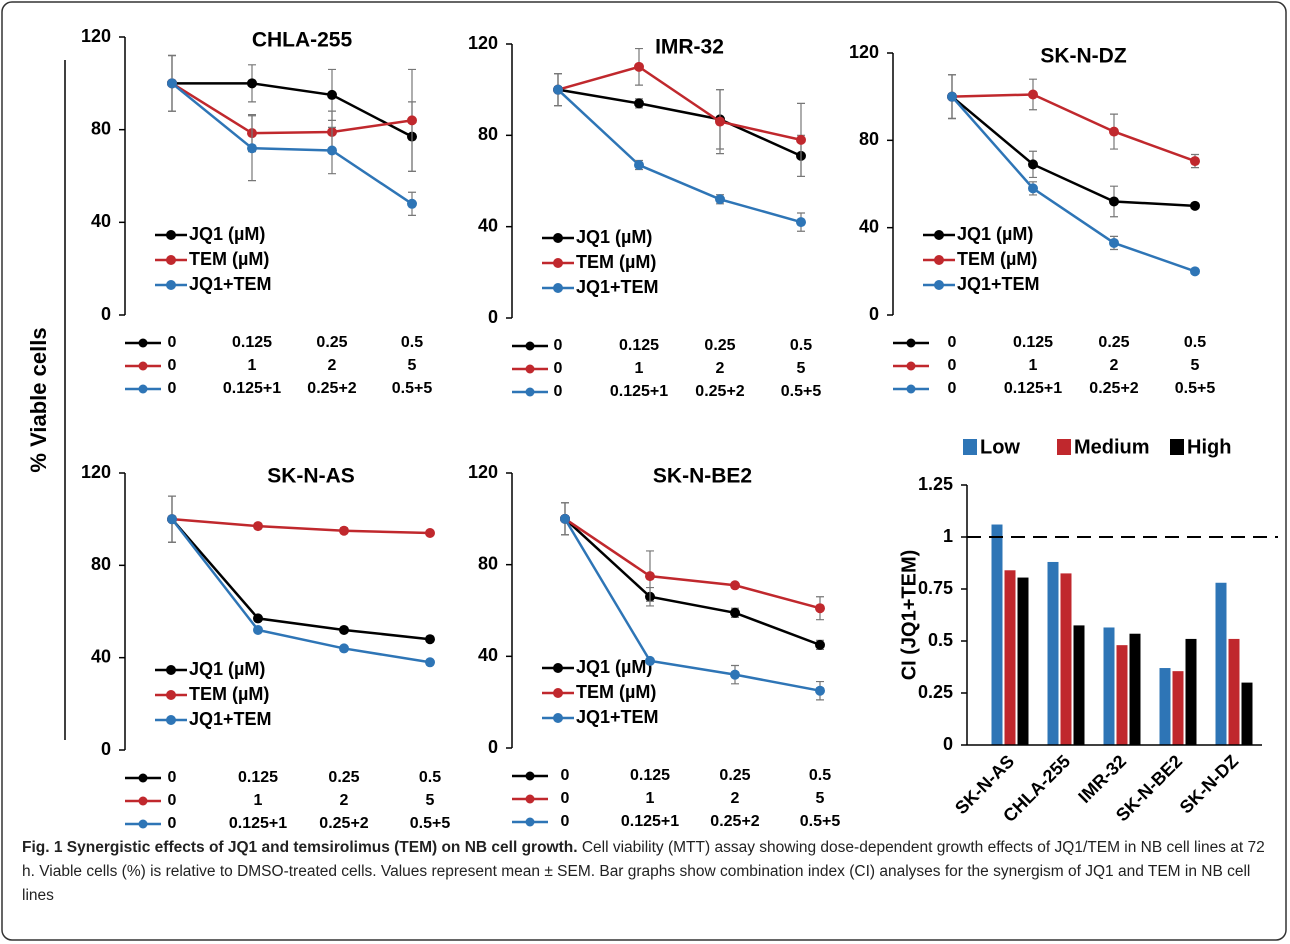 This screenshot has height=944, width=1290. What do you see at coordinates (948, 536) in the screenshot?
I see `y-tick-label: 1` at bounding box center [948, 536].